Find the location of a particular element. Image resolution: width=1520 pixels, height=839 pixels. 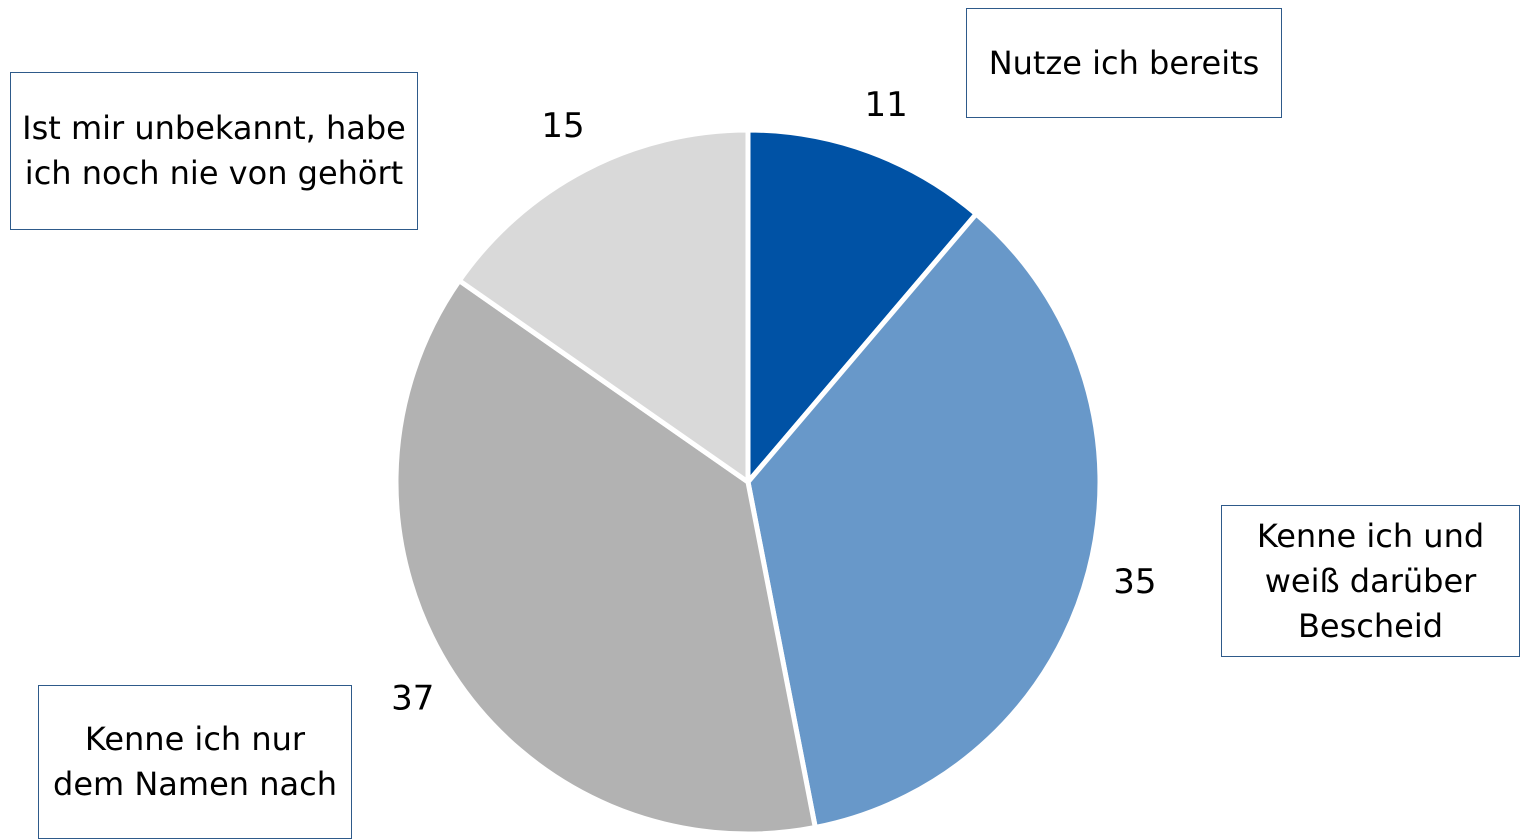

value-label: 11 is located at coordinates (886, 105).